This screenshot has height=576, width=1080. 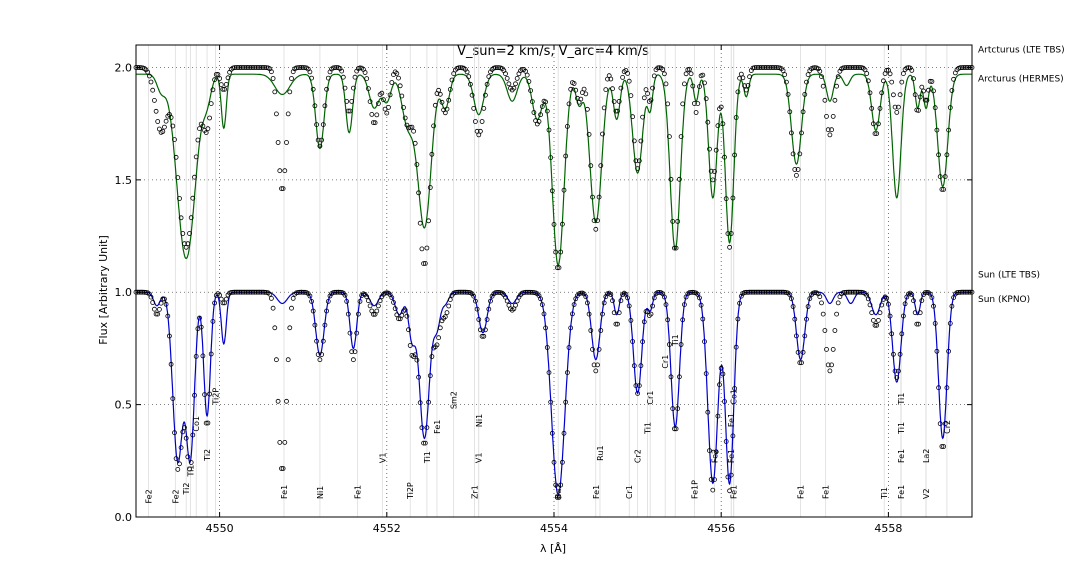 I want to click on legend-label-0: Artcturus (LTE TBS), so click(x=1021, y=50).